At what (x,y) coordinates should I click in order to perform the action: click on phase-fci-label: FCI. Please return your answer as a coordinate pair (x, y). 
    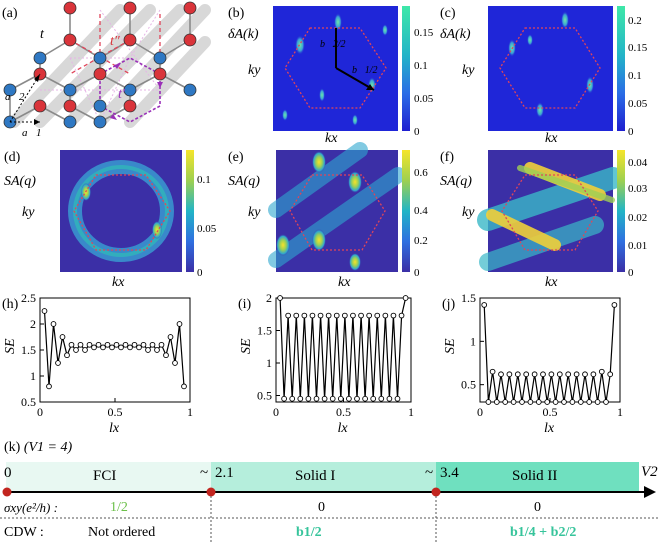
    Looking at the image, I should click on (105, 476).